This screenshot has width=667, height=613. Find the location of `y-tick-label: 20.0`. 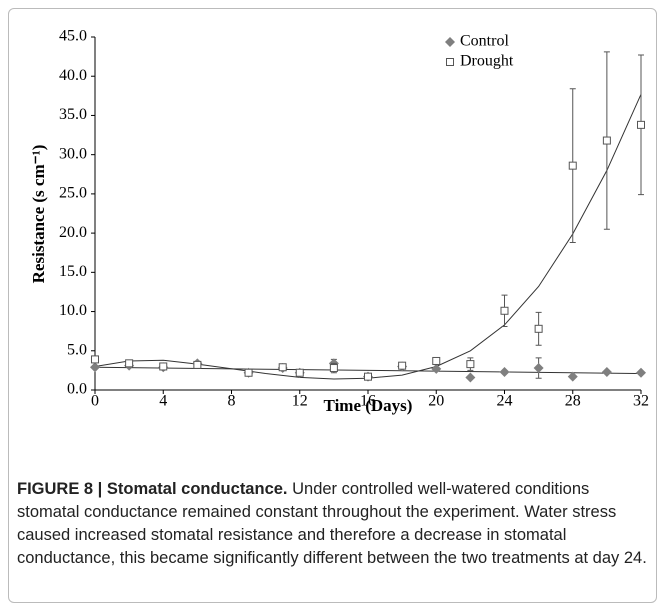

y-tick-label: 20.0 is located at coordinates (73, 232).